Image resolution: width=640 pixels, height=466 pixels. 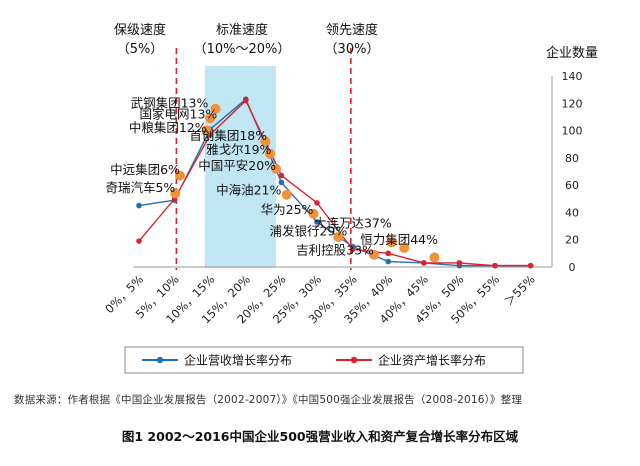 I want to click on y-tick-label: 40, so click(x=572, y=212).